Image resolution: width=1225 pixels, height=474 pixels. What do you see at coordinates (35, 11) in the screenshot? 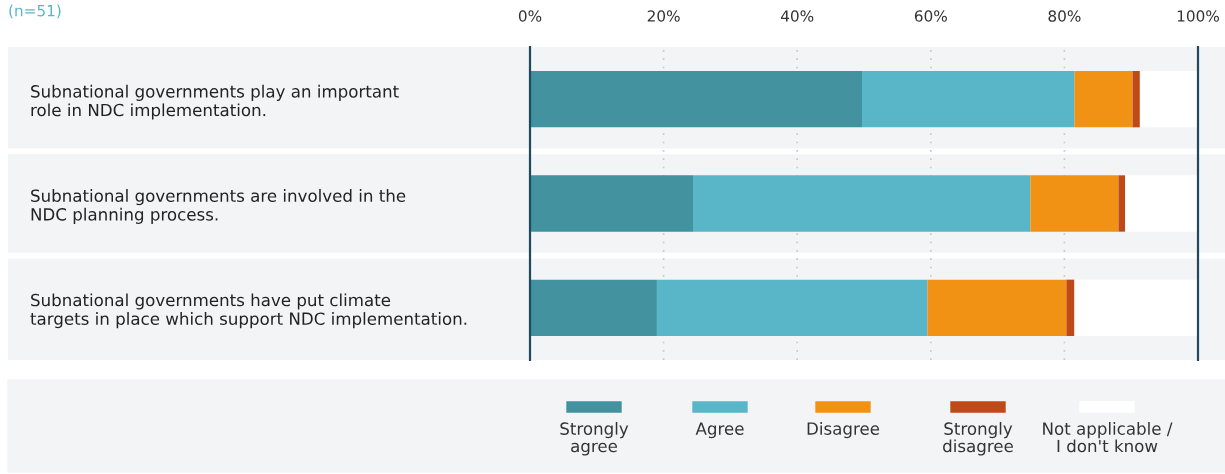
I see `text: (n=51)` at bounding box center [35, 11].